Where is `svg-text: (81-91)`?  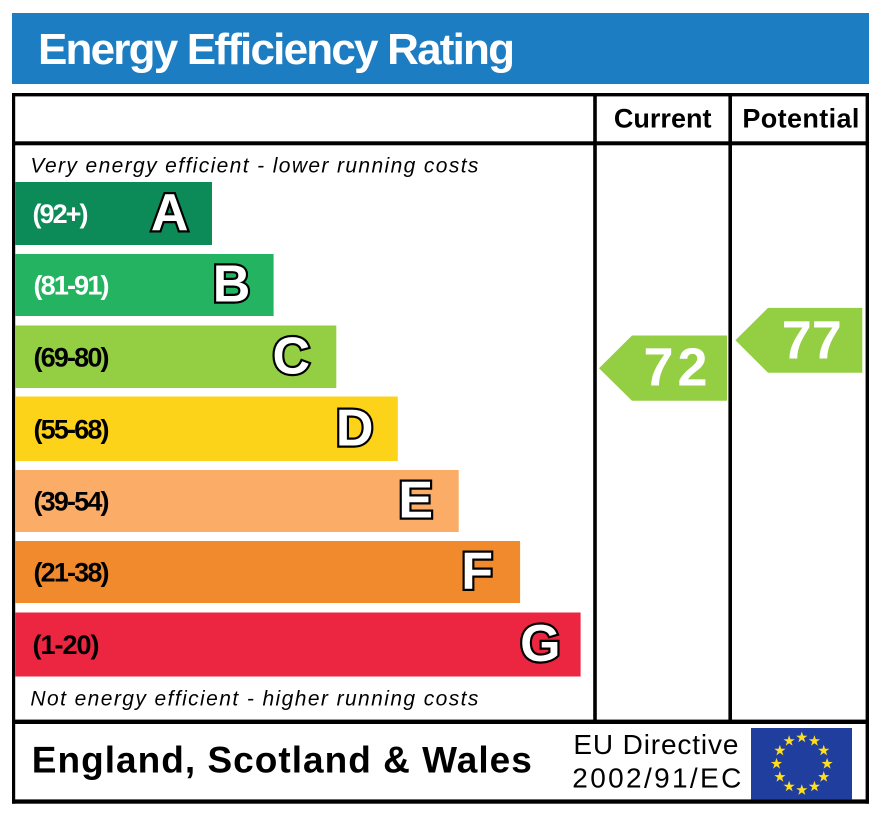
svg-text: (81-91) is located at coordinates (72, 286).